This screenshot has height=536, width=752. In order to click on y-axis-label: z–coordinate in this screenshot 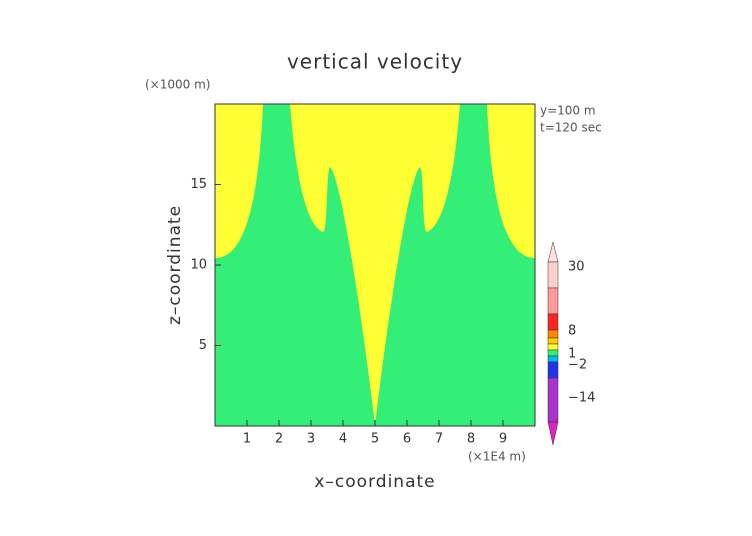, I will do `click(175, 265)`.